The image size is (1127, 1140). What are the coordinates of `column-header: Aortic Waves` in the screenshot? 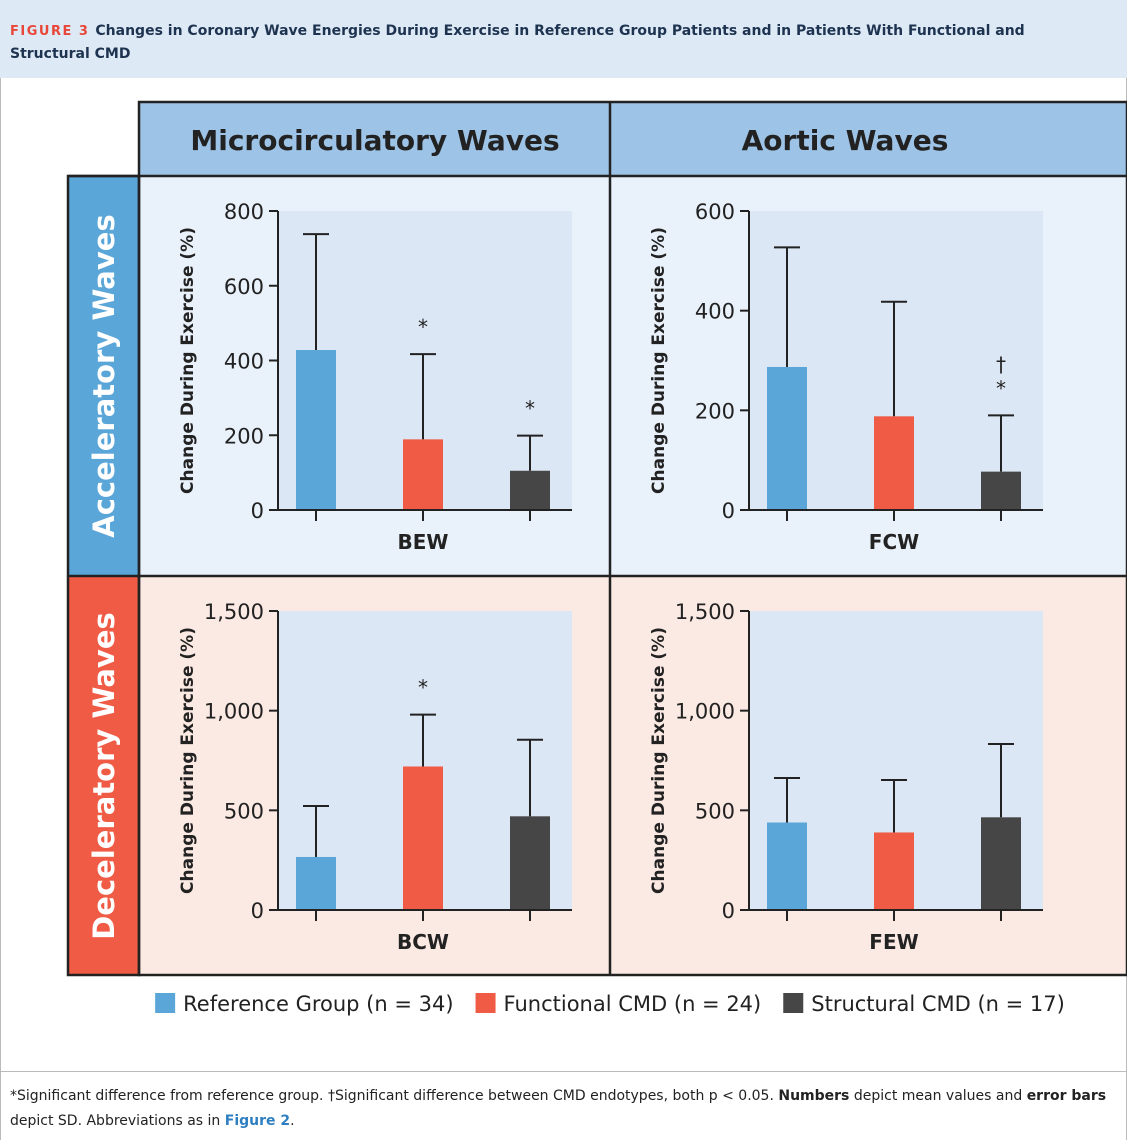 It's located at (845, 140).